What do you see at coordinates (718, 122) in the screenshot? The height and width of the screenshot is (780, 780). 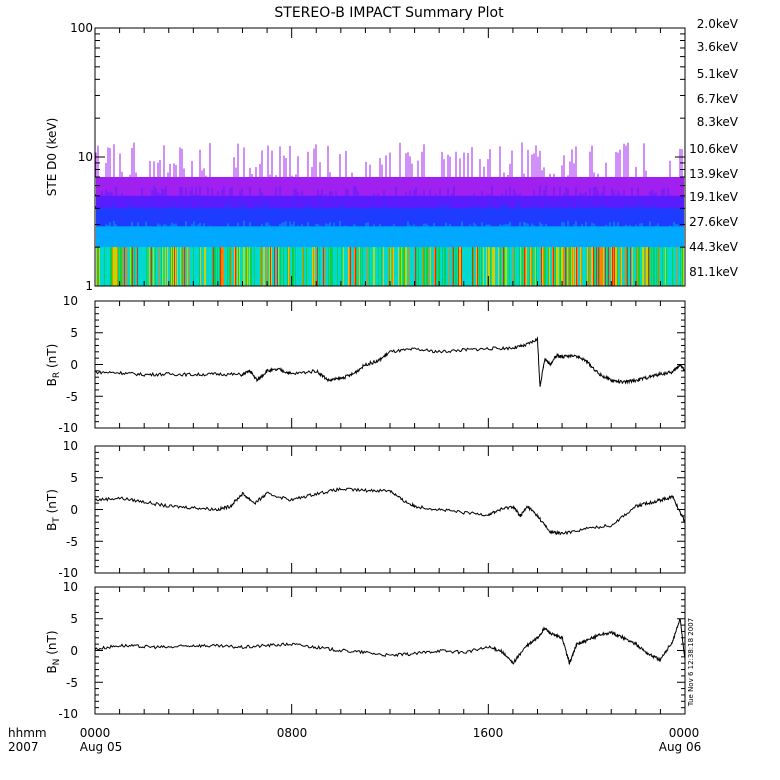 I see `legend-entry: 8.3keV` at bounding box center [718, 122].